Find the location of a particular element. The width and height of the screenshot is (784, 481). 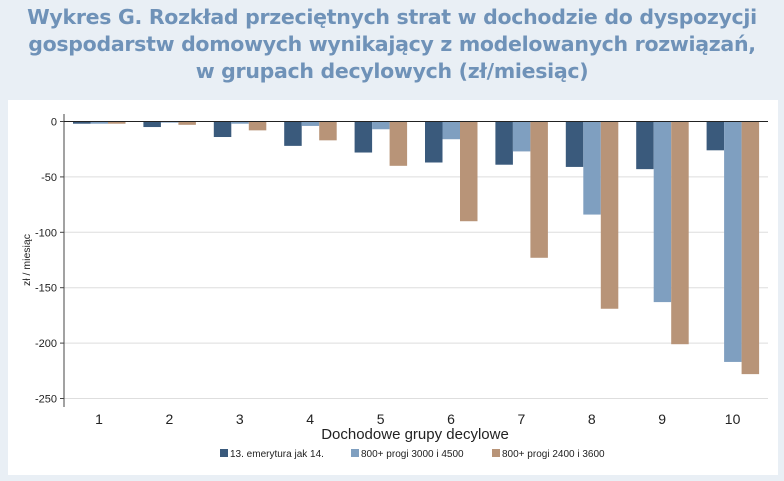

x-tick-label: 7 is located at coordinates (522, 419).